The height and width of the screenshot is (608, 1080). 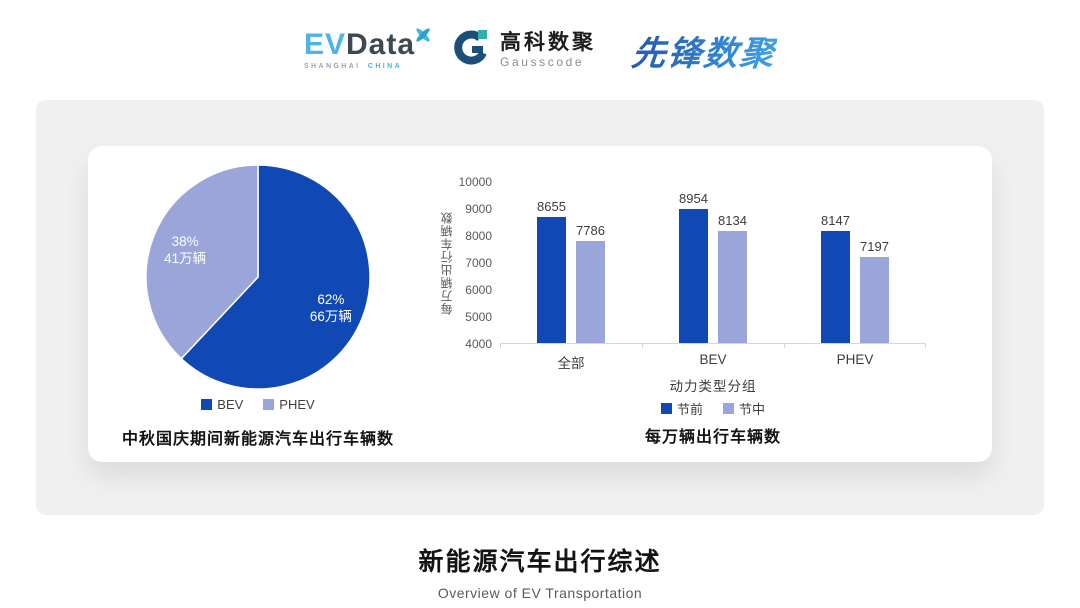 I want to click on footer: 新能源汽车出行综述 Overview of EV Transportation, so click(x=540, y=571).